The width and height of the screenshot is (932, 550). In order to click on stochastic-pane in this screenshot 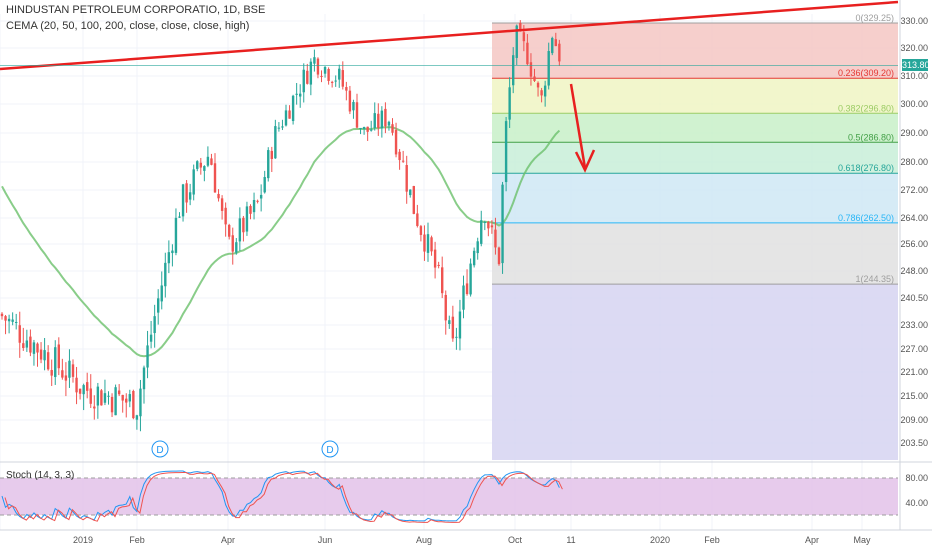, I will do `click(466, 496)`.